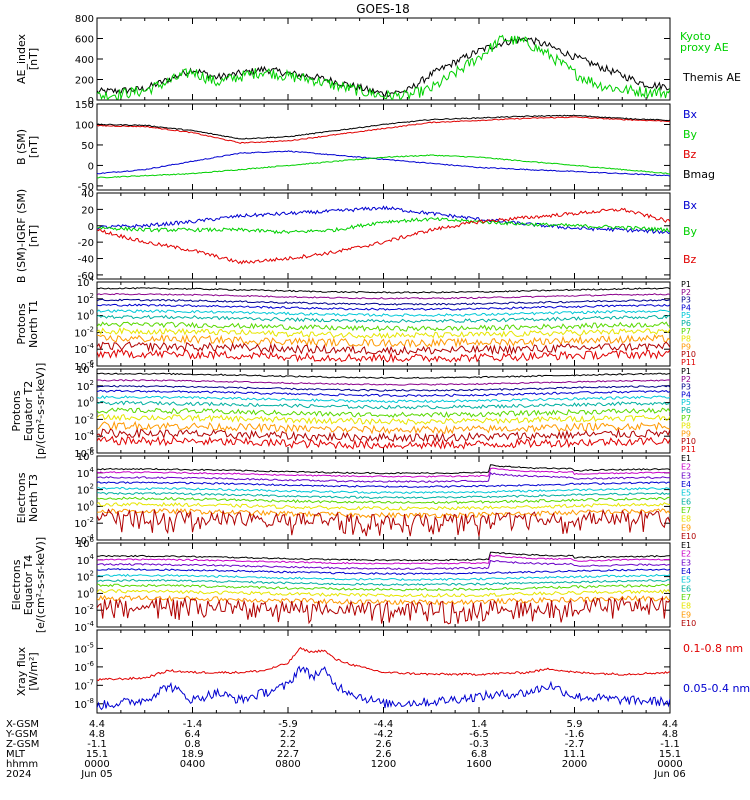 The height and width of the screenshot is (800, 750). Describe the element at coordinates (383, 600) in the screenshot. I see `channel-line-e9` at that location.